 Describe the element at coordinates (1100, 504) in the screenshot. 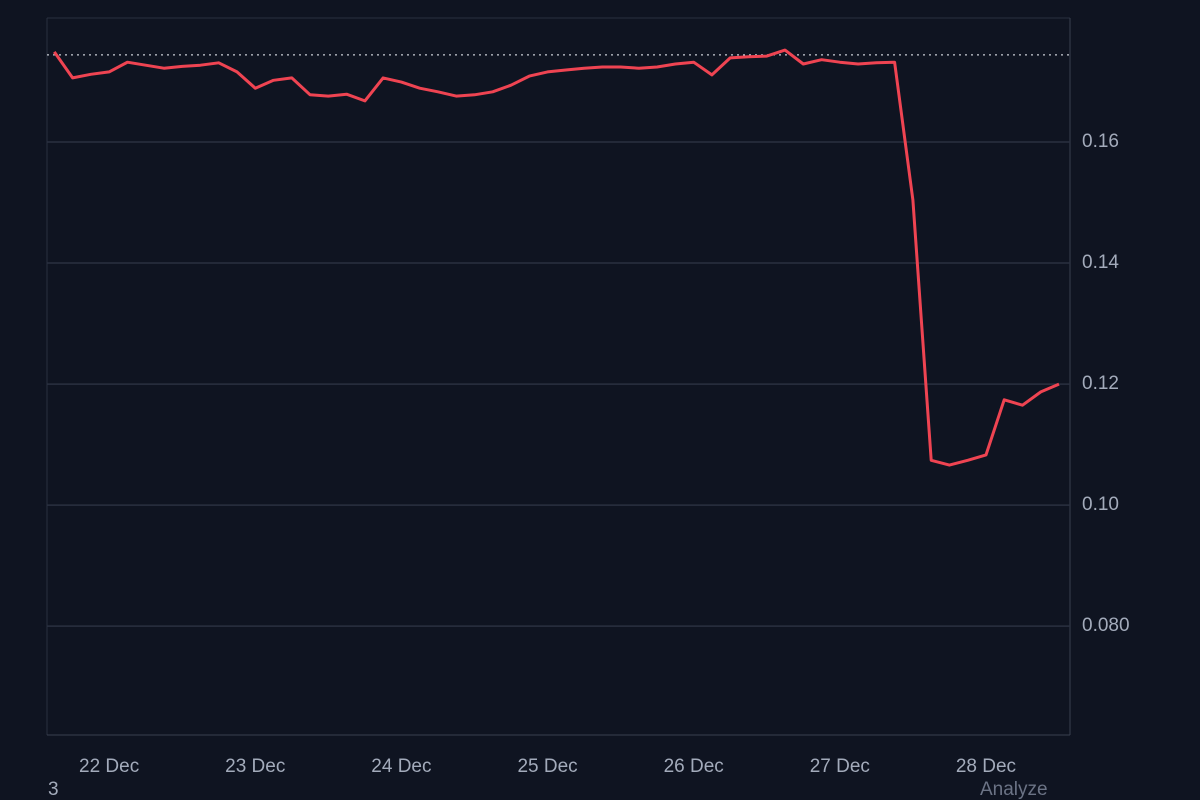

I see `y-tick-label: 0.10` at that location.